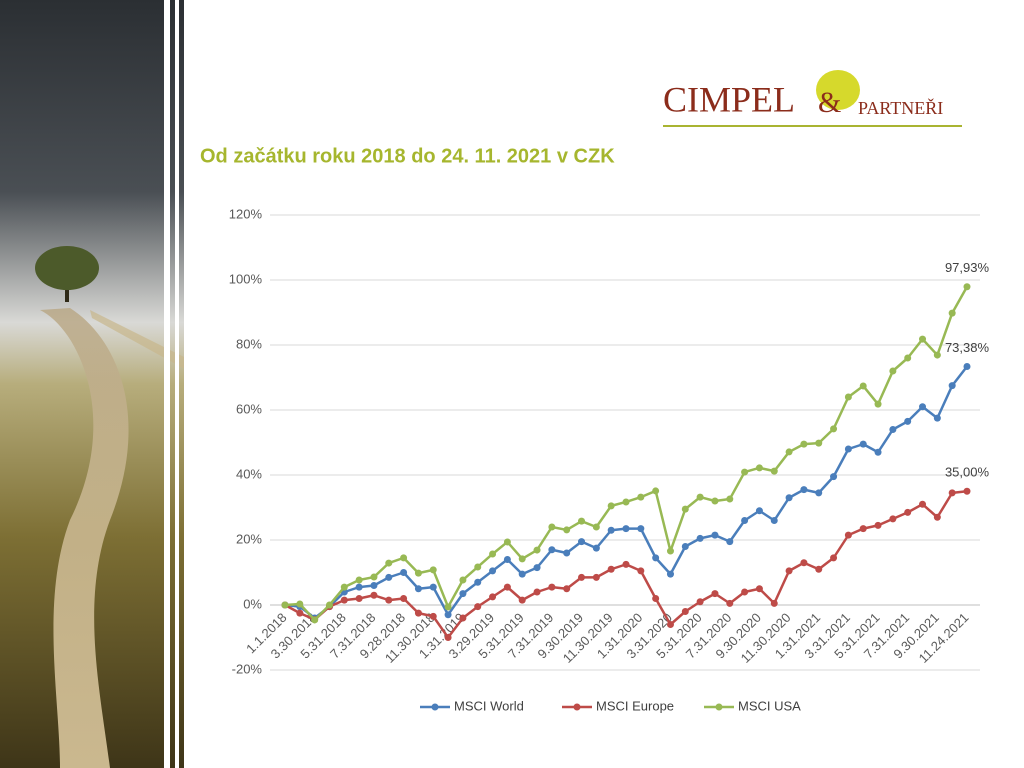 The height and width of the screenshot is (768, 1024). Describe the element at coordinates (249, 538) in the screenshot. I see `y-tick-label: 20%` at that location.